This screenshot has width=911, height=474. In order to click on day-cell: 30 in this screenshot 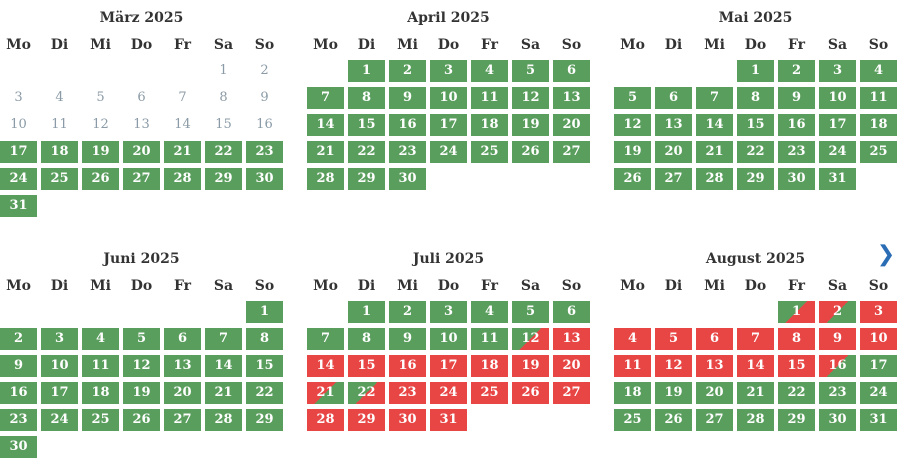, I will do `click(407, 179)`.